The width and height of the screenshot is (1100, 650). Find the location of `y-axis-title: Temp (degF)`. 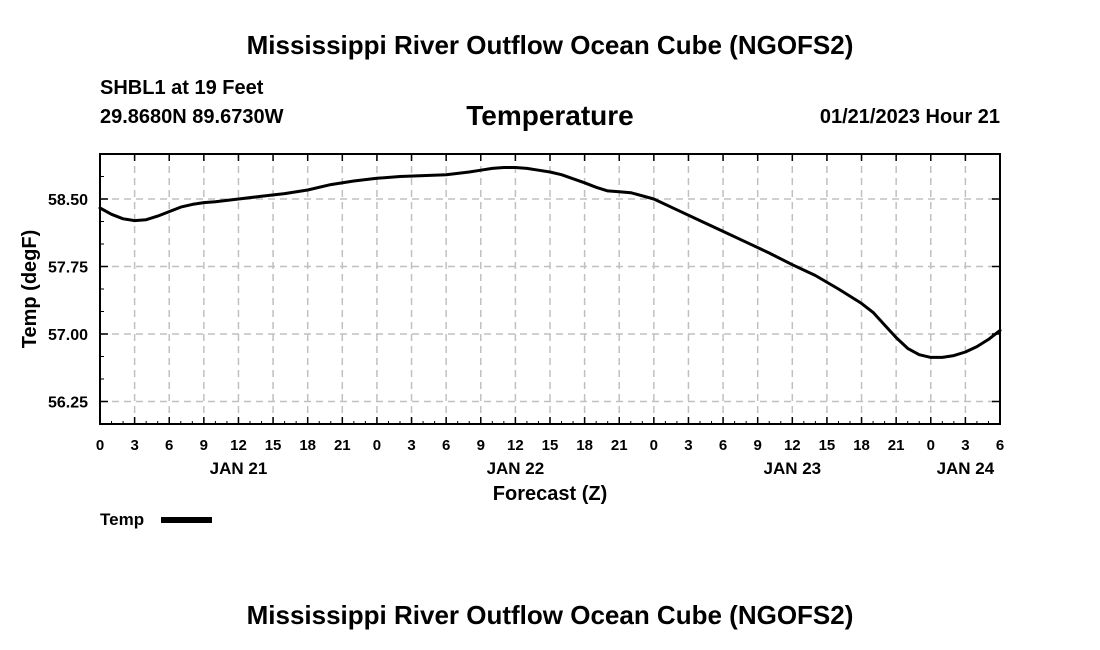

y-axis-title: Temp (degF) is located at coordinates (30, 289).